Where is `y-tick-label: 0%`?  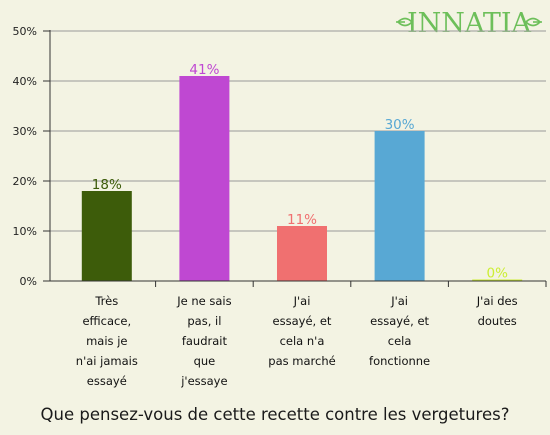
y-tick-label: 0% is located at coordinates (28, 281).